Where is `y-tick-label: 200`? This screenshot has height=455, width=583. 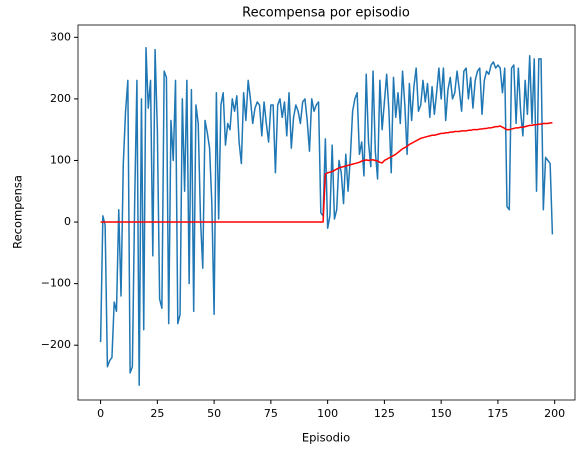 y-tick-label: 200 is located at coordinates (60, 98).